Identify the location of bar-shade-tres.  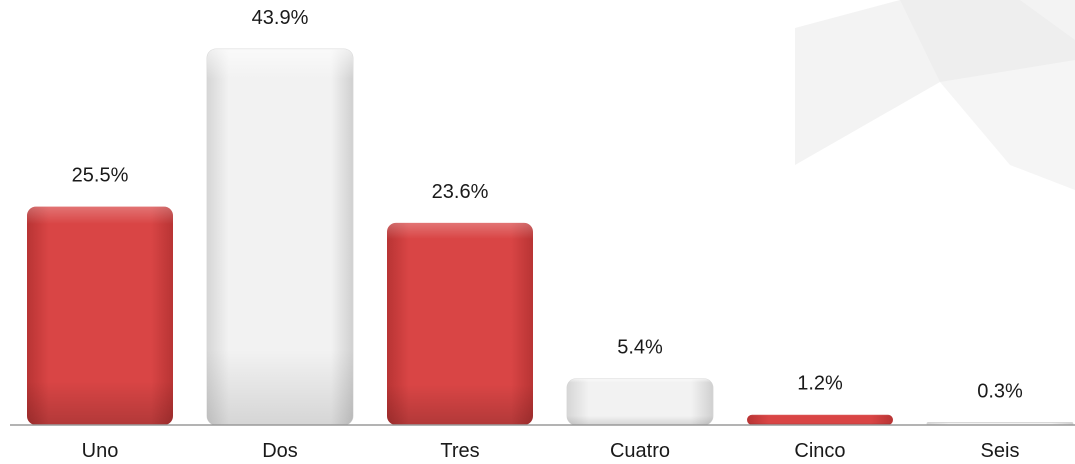
(460, 323).